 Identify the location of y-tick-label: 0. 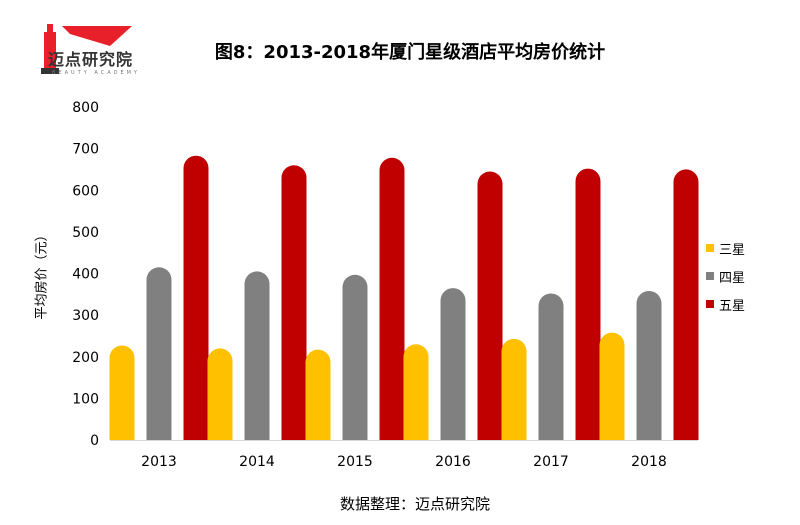
(94, 441).